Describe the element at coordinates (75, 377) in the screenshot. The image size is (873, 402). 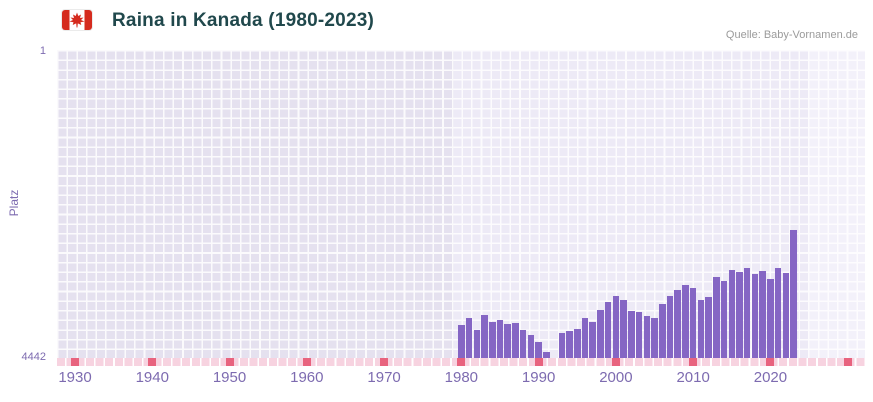
I see `x-tick-1930: 1930` at that location.